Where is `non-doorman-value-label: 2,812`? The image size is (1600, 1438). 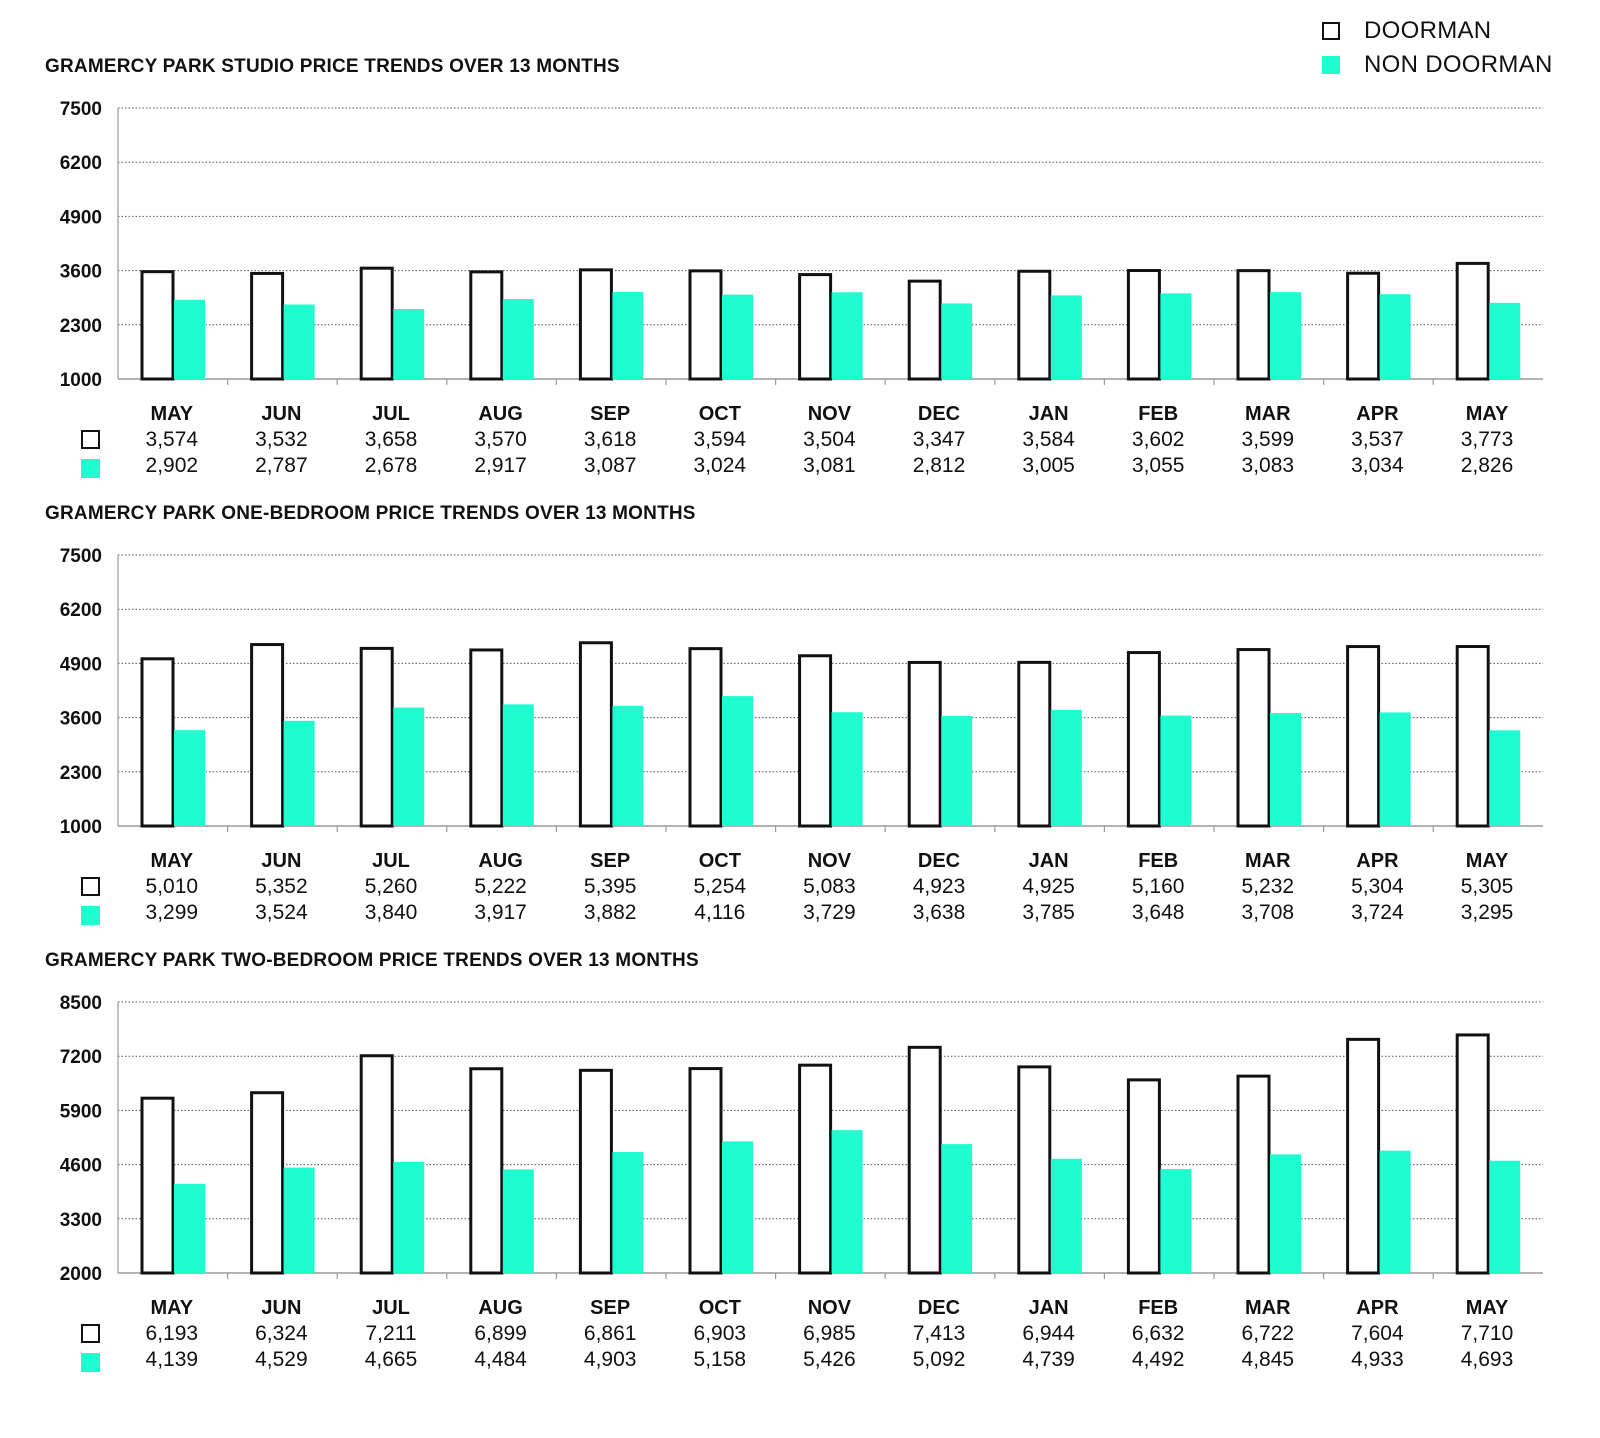 non-doorman-value-label: 2,812 is located at coordinates (939, 465).